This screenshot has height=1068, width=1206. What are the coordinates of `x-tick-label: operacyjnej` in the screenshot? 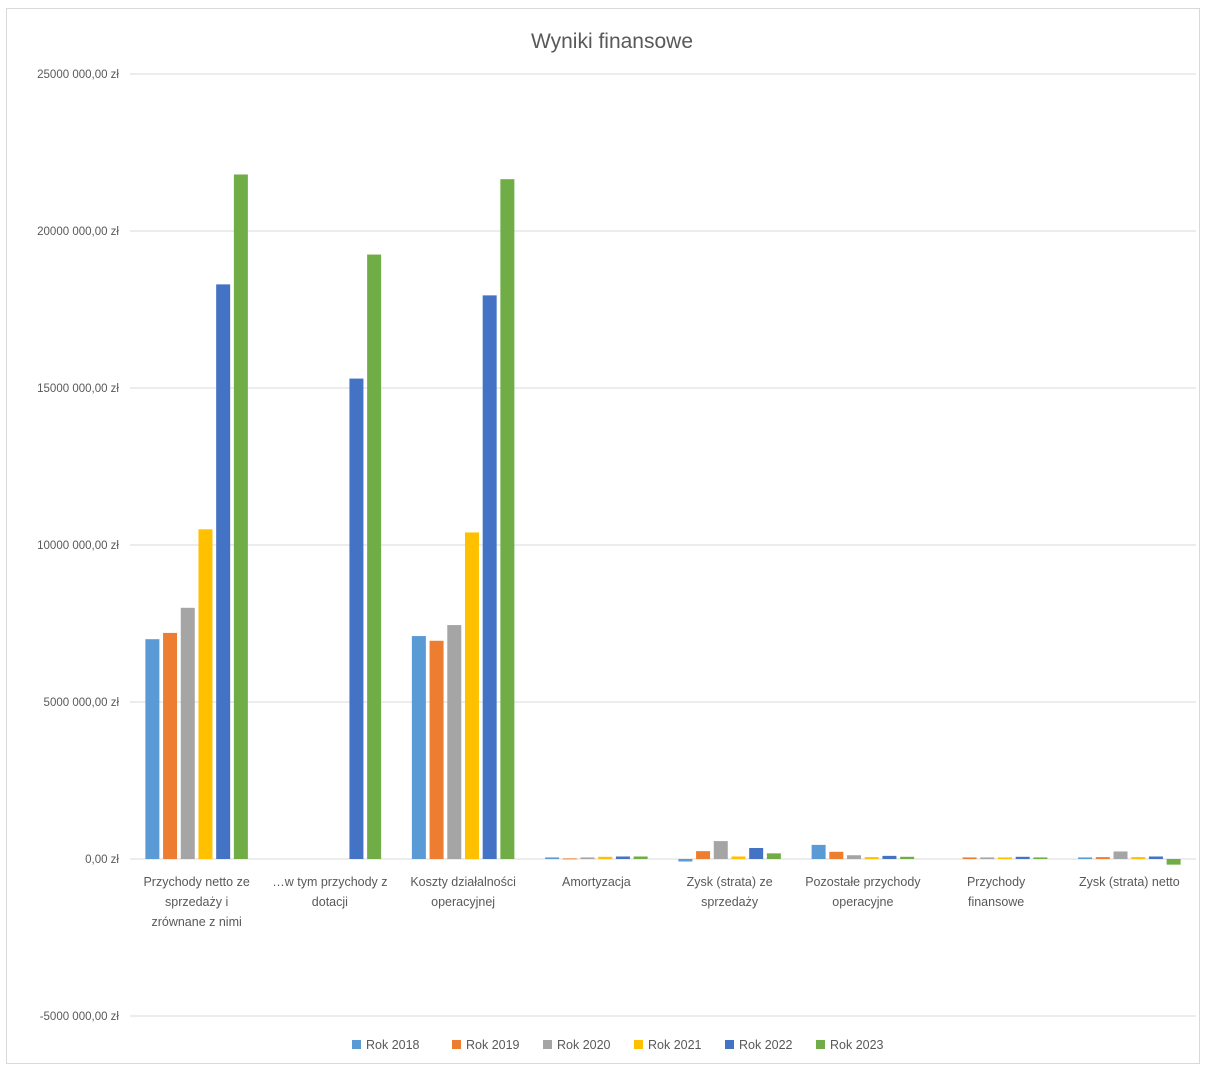 It's located at (463, 902).